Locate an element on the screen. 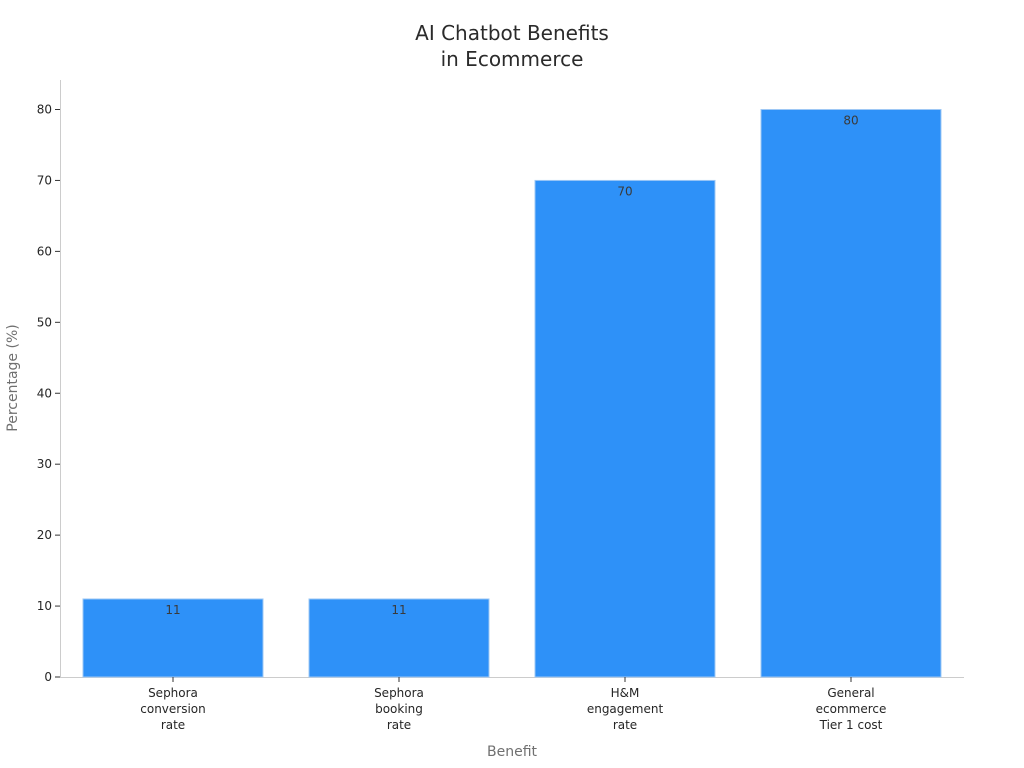 This screenshot has height=768, width=1024. y-tick-label: 70 is located at coordinates (44, 180).